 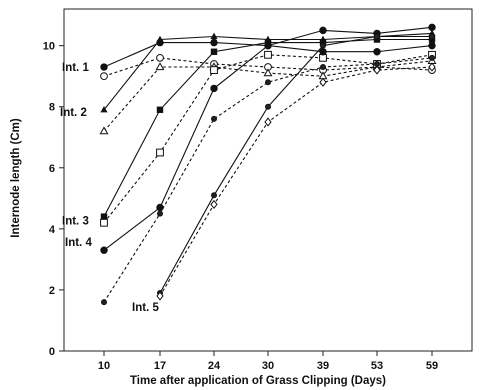 What do you see at coordinates (268, 366) in the screenshot?
I see `x-tick-label-30: 30` at bounding box center [268, 366].